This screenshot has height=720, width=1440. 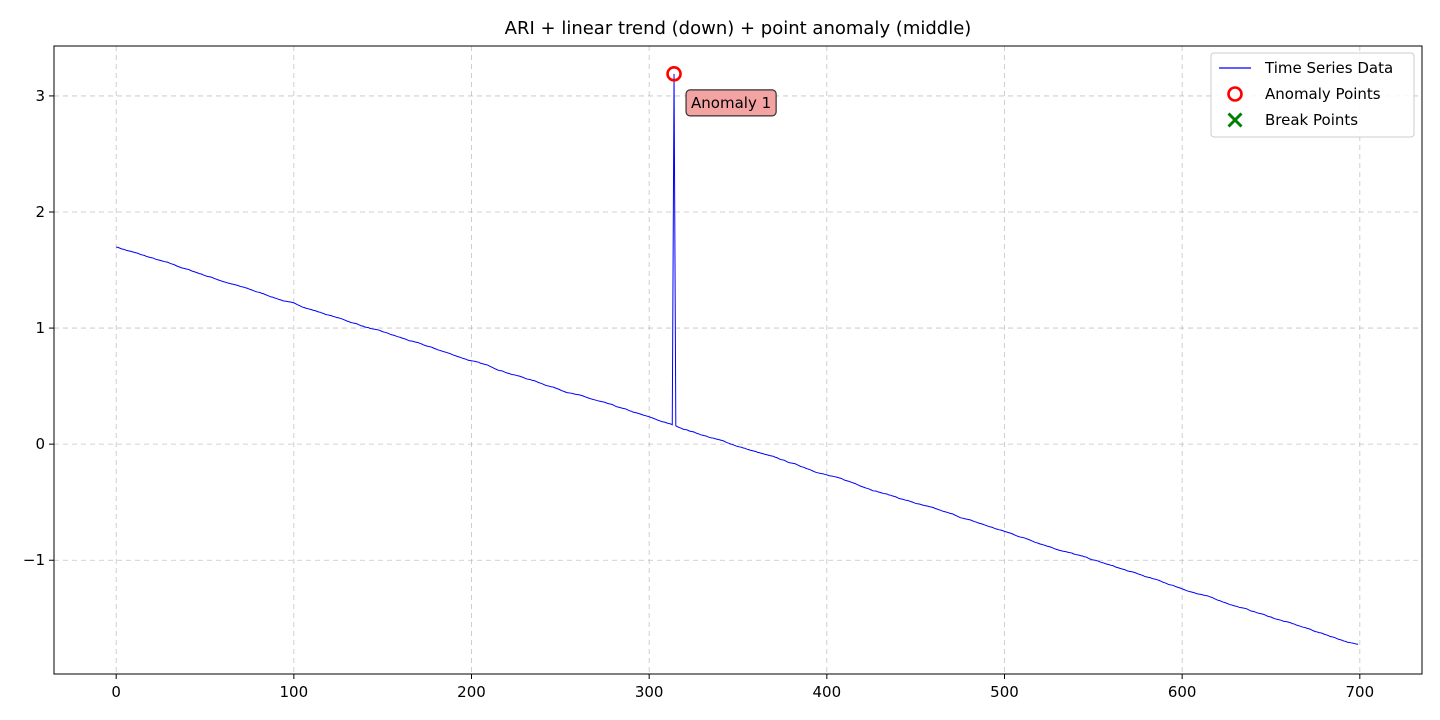 I want to click on anomaly-points, so click(x=674, y=74).